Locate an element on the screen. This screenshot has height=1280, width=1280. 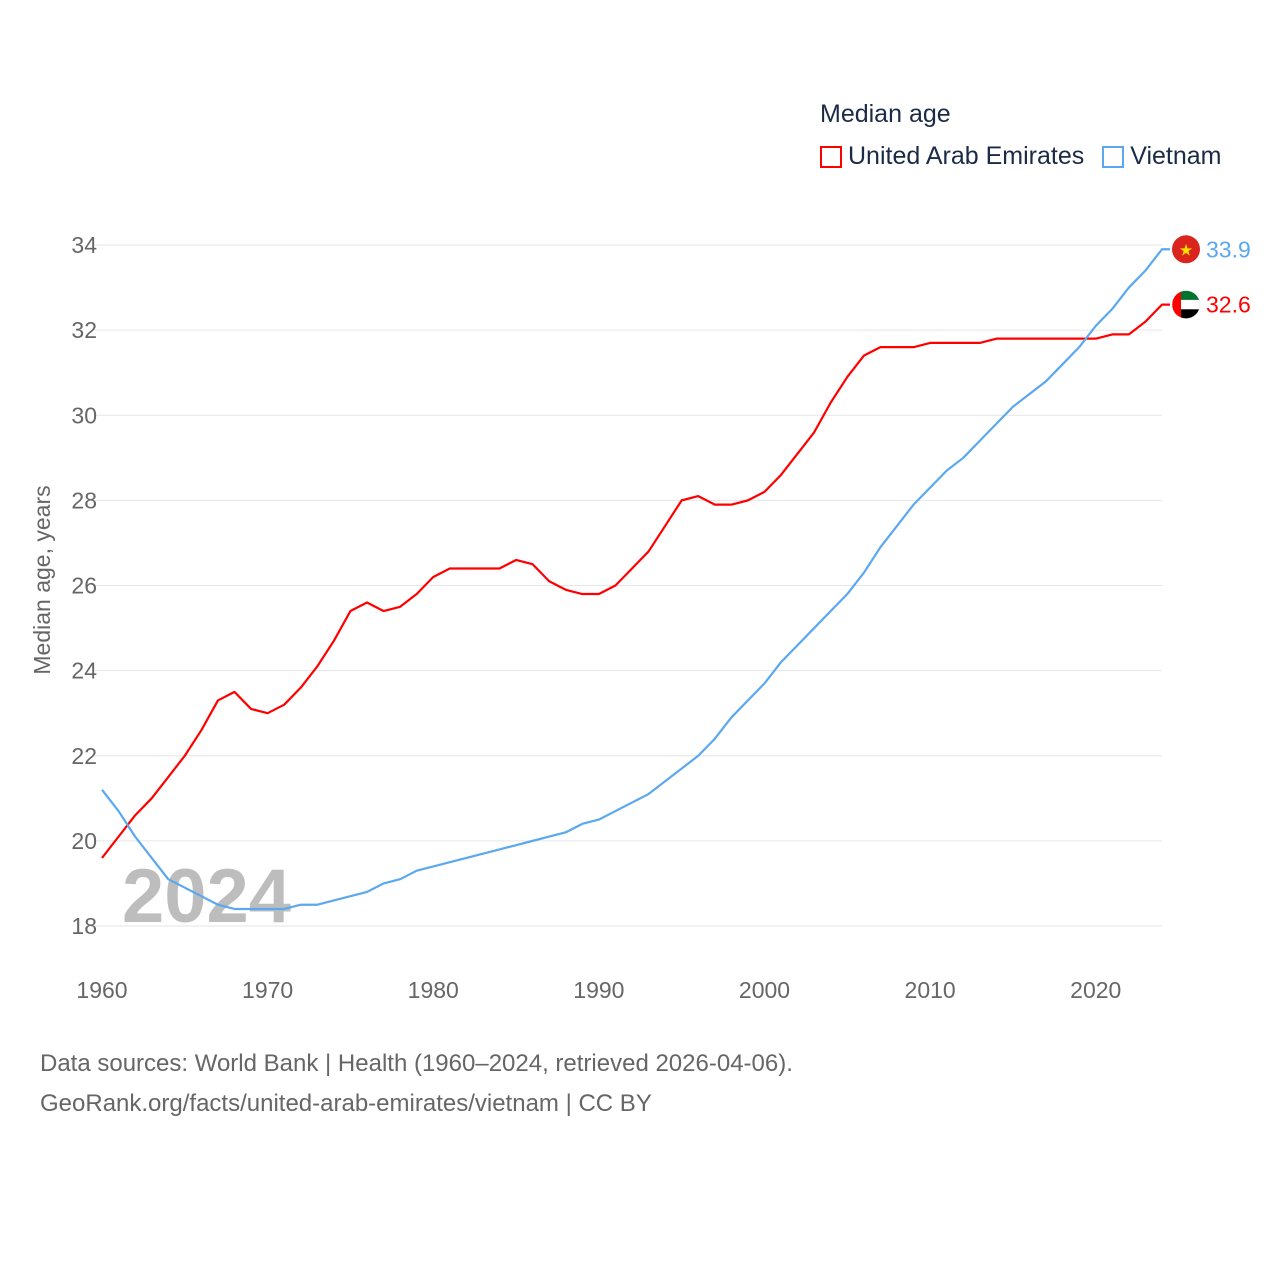
x-tick-label: 2010 is located at coordinates (930, 990).